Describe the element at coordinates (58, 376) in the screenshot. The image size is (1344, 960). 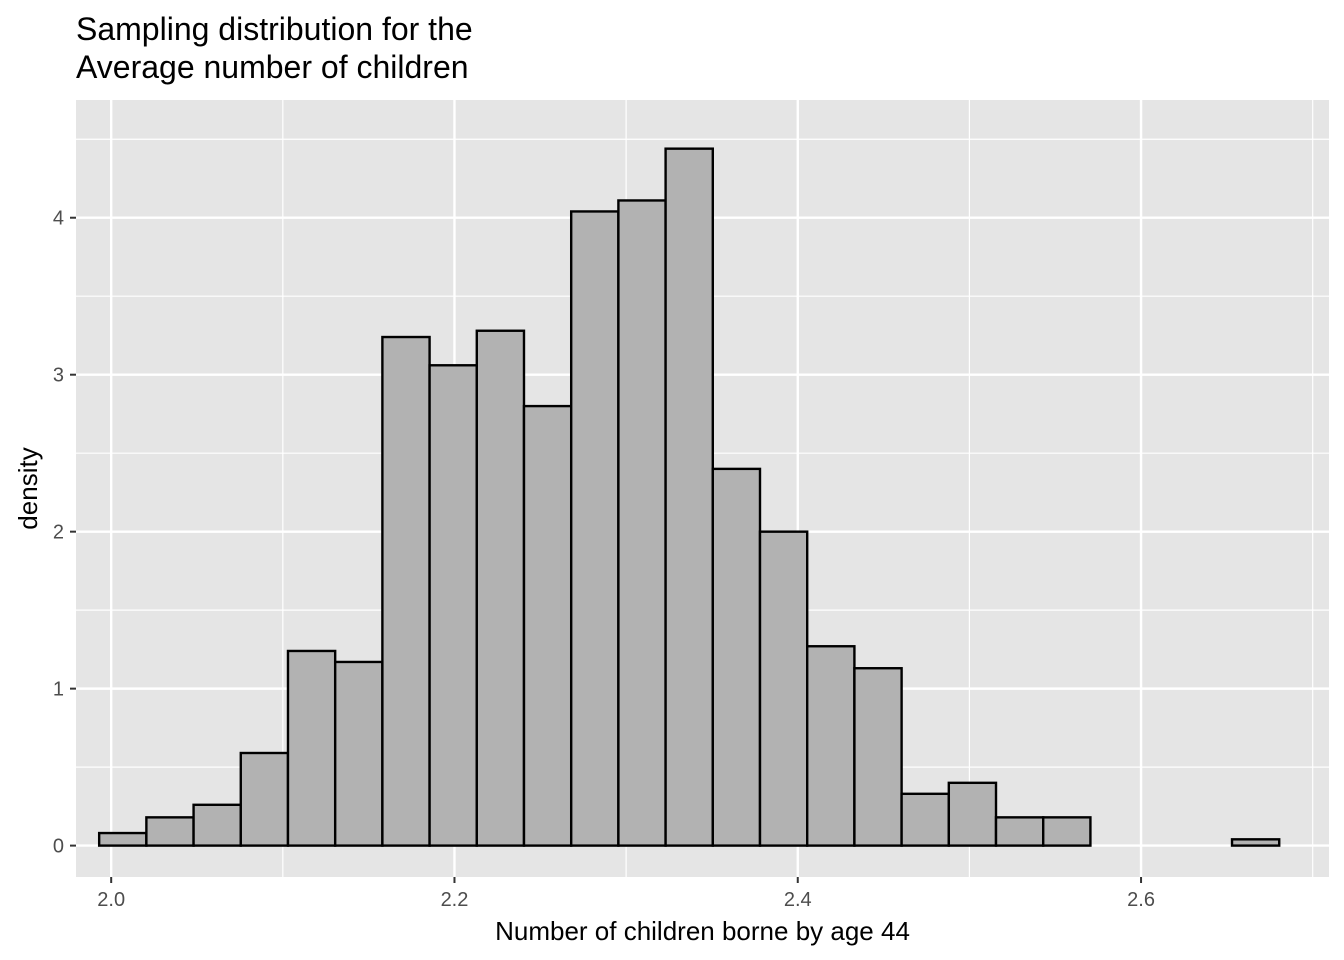
I see `y-tick-label: 3` at that location.